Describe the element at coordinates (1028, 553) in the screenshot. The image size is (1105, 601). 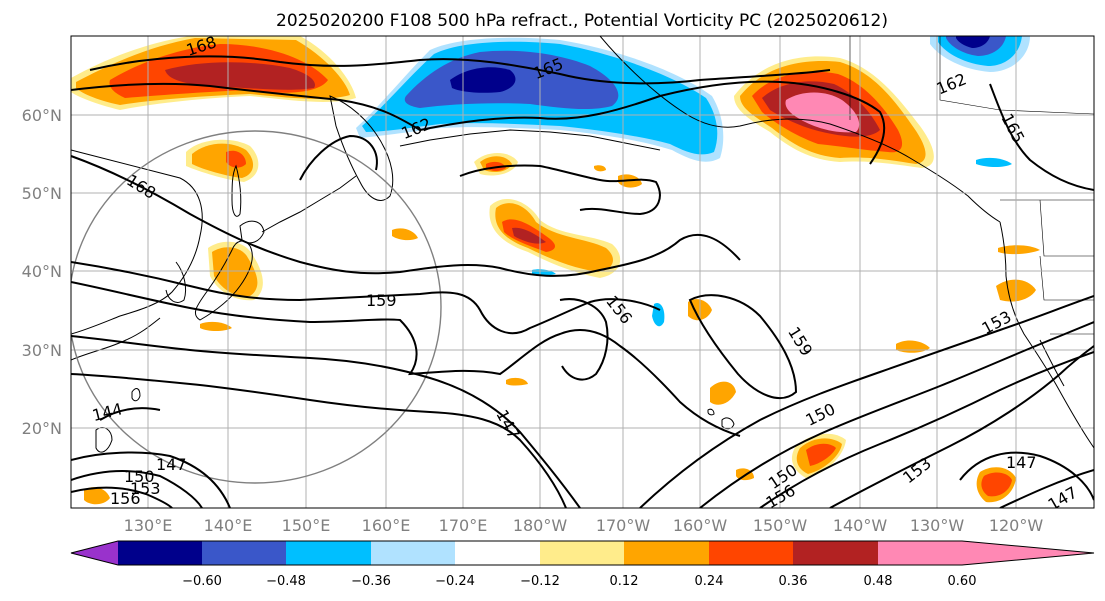
I see `colorbar-extend-right` at that location.